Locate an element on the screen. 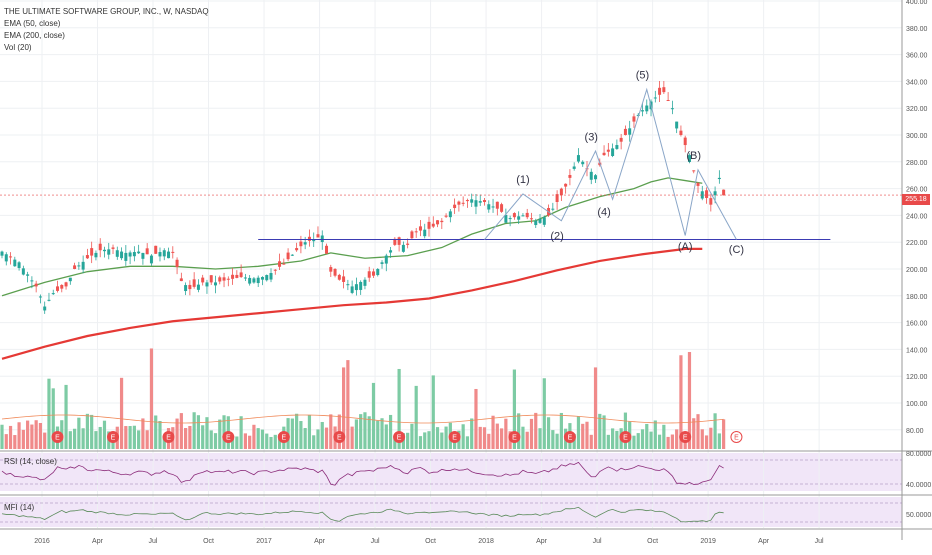  time-tick-label: Oct is located at coordinates (430, 541).